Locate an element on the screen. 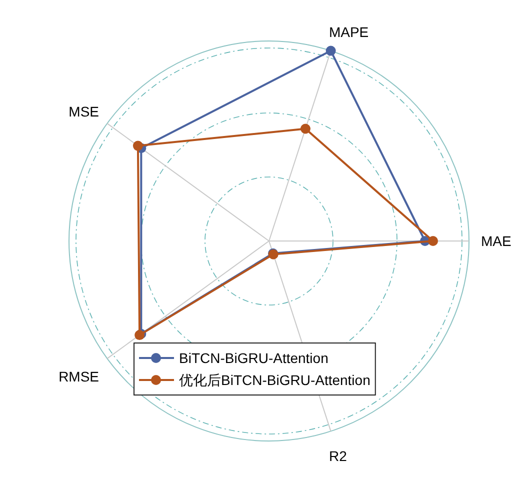 The height and width of the screenshot is (500, 520). axis-label: MSE is located at coordinates (84, 112).